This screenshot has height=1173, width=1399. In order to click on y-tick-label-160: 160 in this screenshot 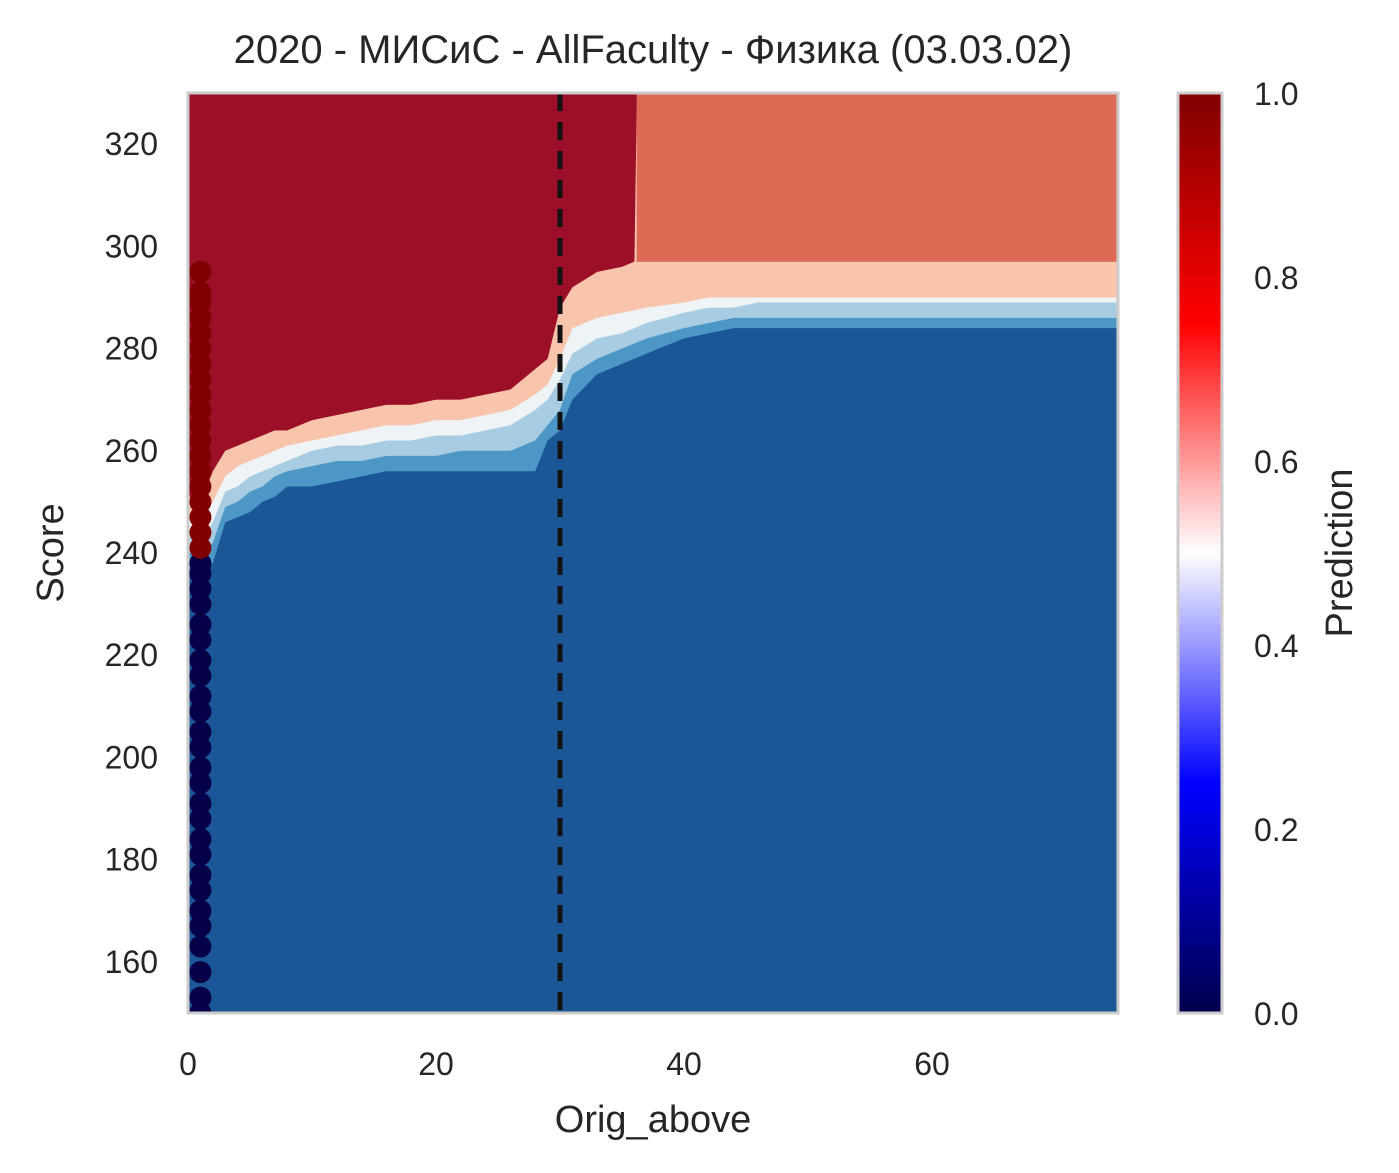, I will do `click(131, 962)`.